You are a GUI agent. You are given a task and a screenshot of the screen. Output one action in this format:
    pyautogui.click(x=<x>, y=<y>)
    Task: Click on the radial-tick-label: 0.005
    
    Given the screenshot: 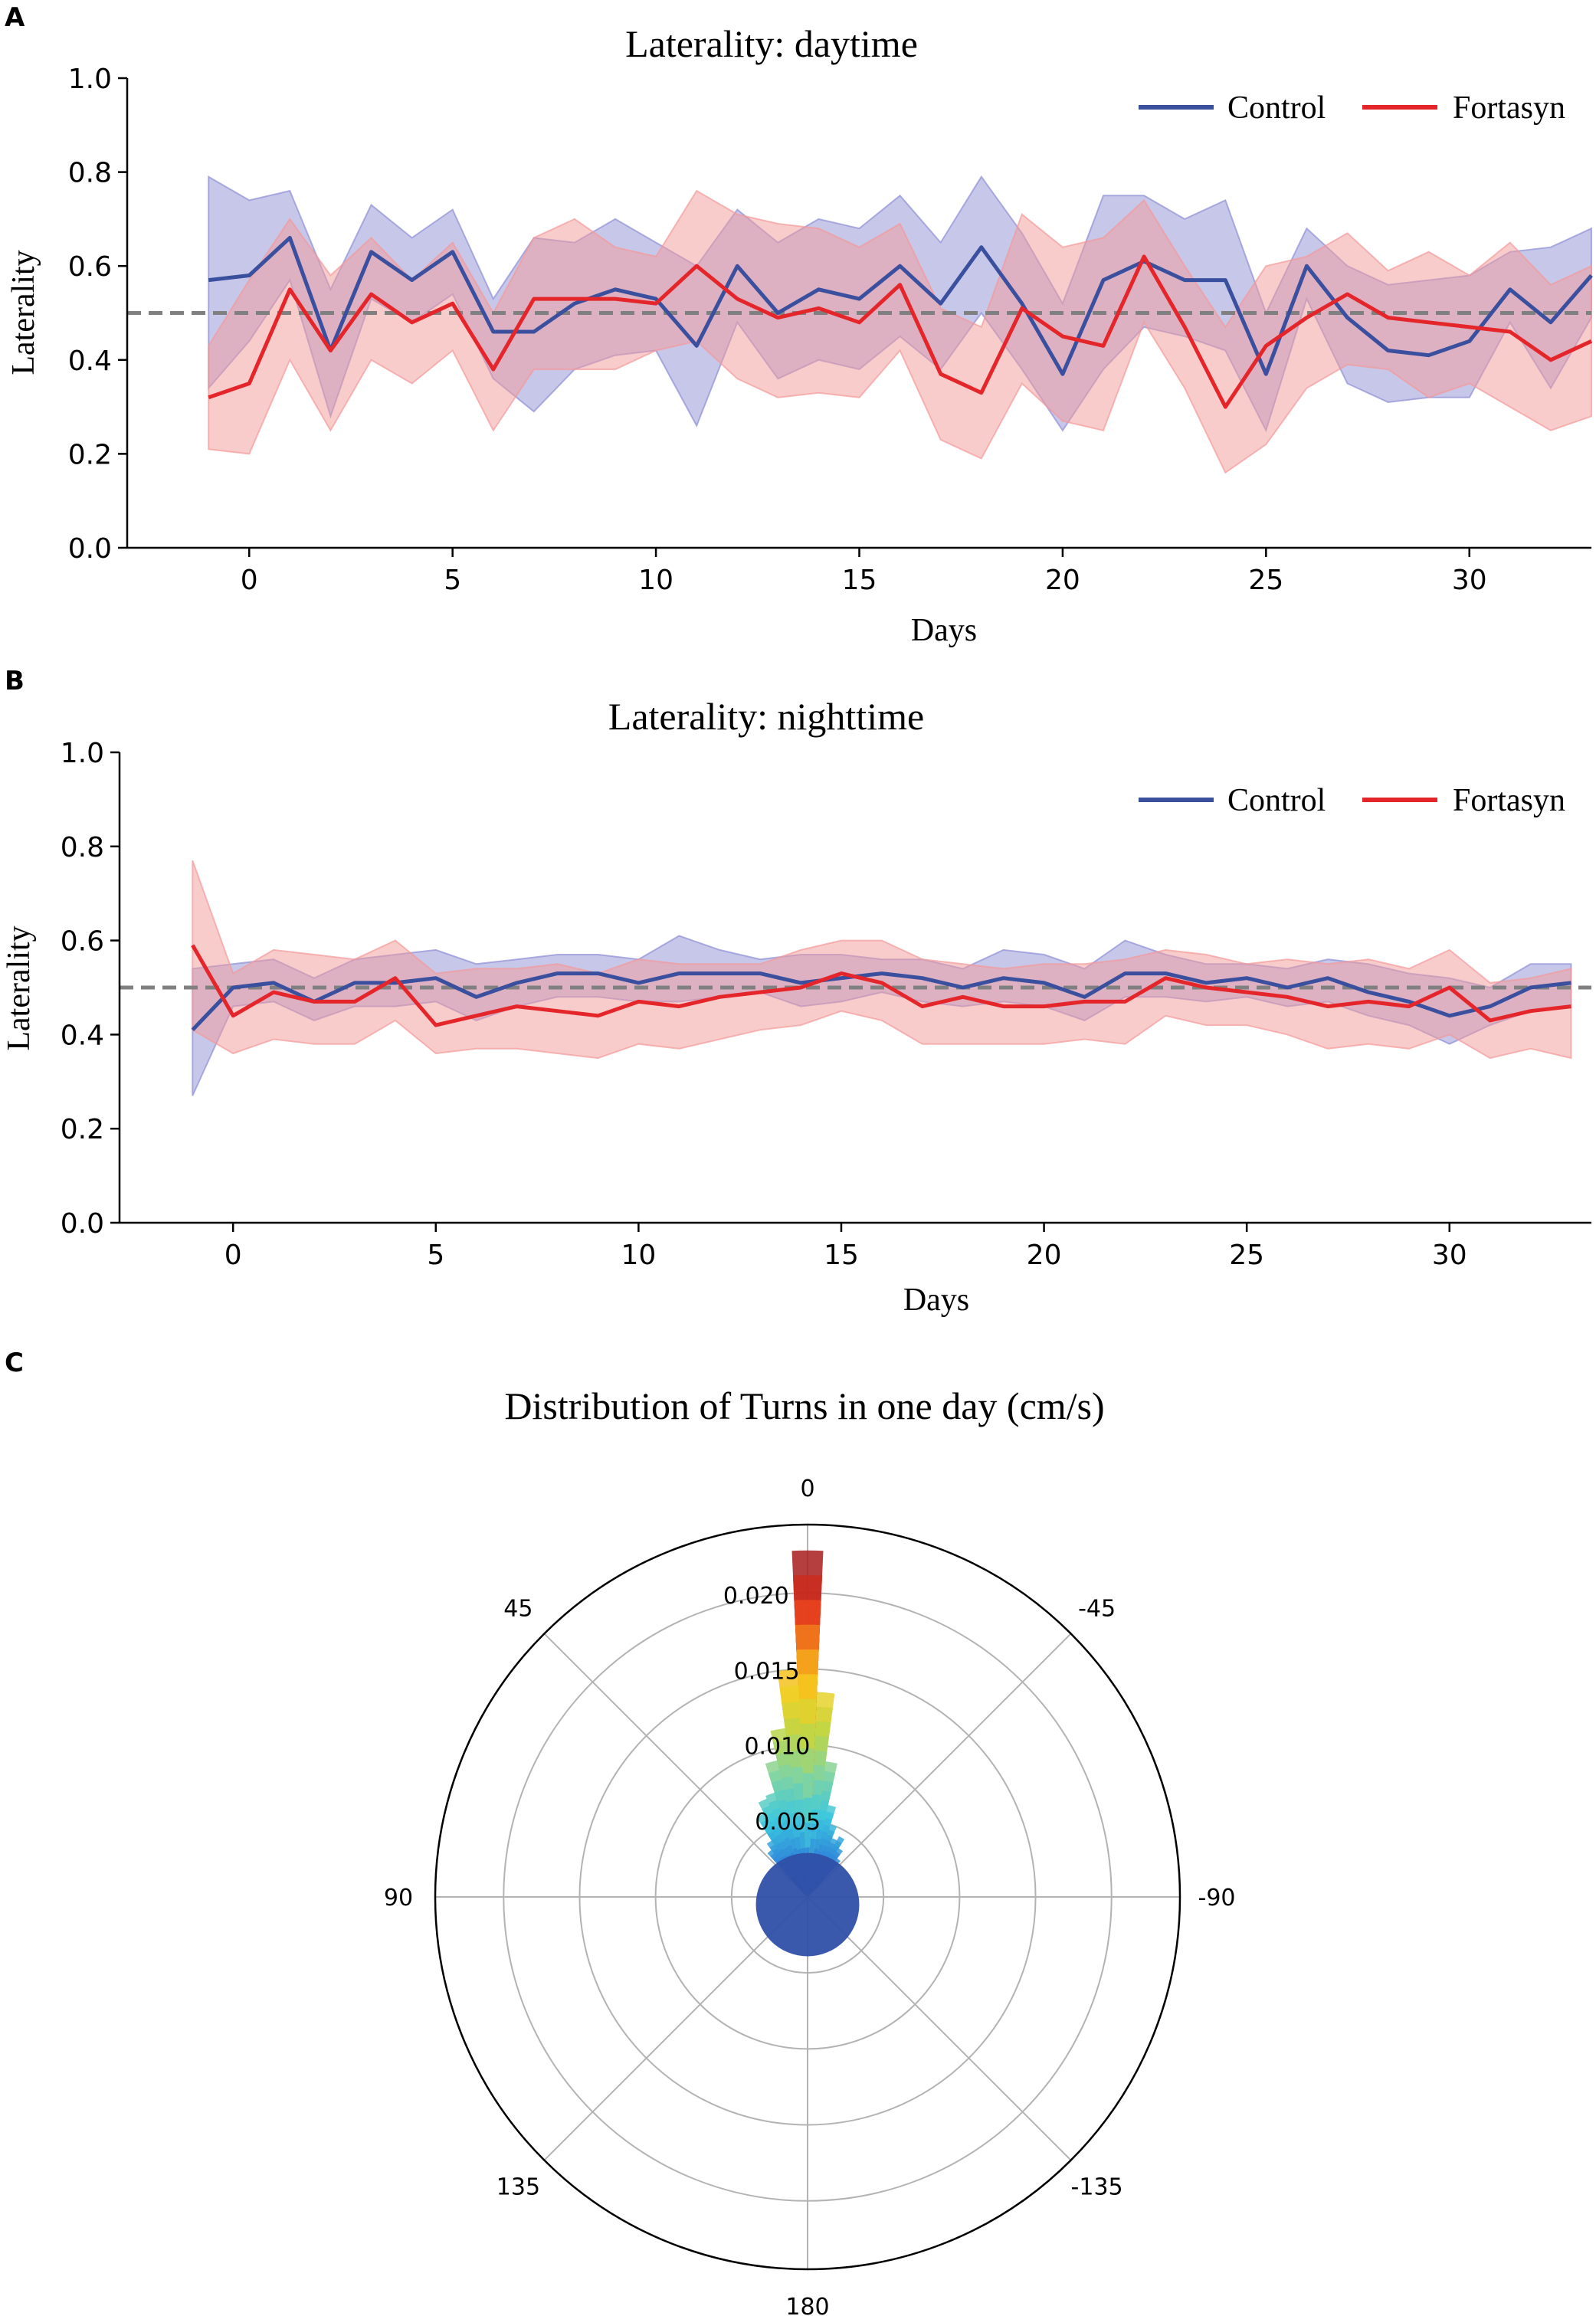 What is the action you would take?
    pyautogui.click(x=788, y=1822)
    